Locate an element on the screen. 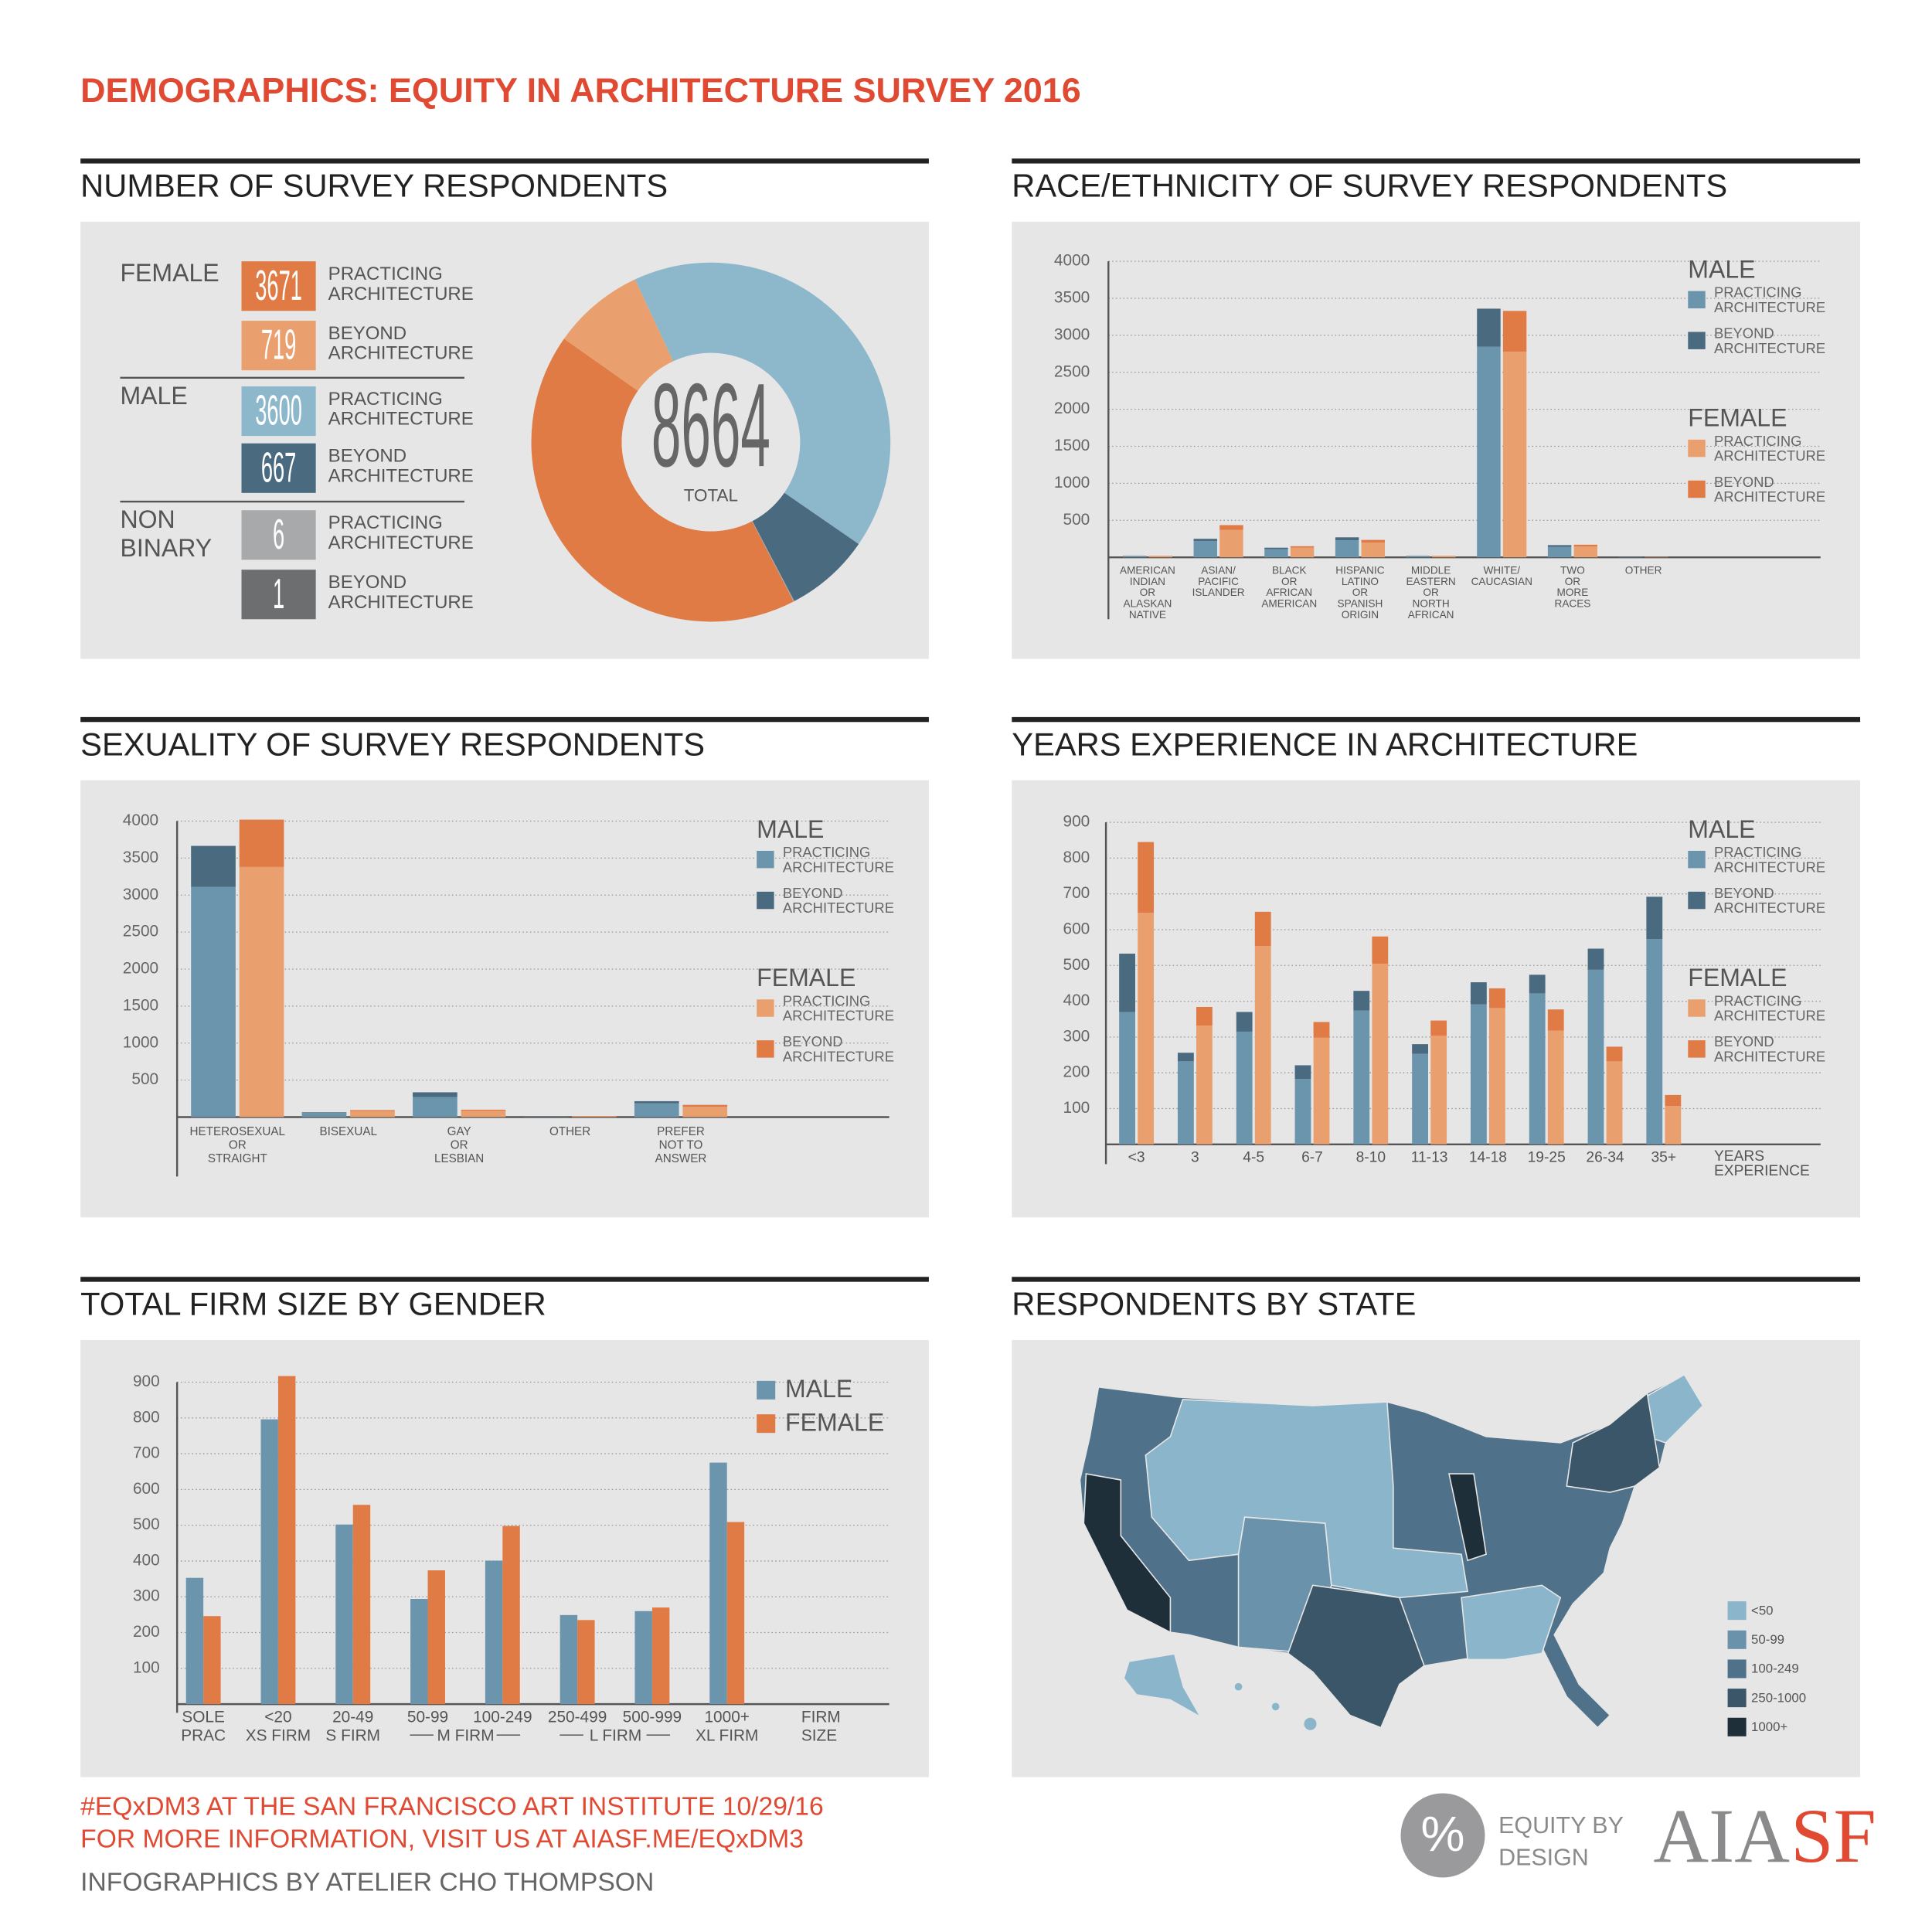 Image resolution: width=1932 pixels, height=1932 pixels. panel-title: TOTAL FIRM SIZE BY GENDER is located at coordinates (313, 1304).